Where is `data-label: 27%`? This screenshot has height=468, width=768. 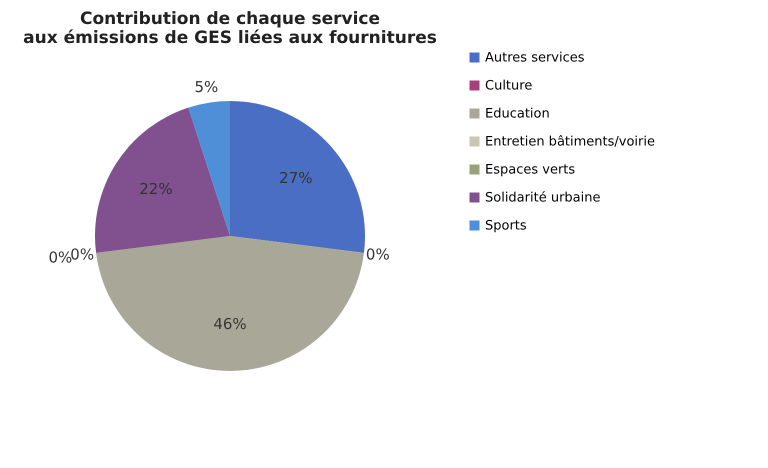
data-label: 27% is located at coordinates (295, 177).